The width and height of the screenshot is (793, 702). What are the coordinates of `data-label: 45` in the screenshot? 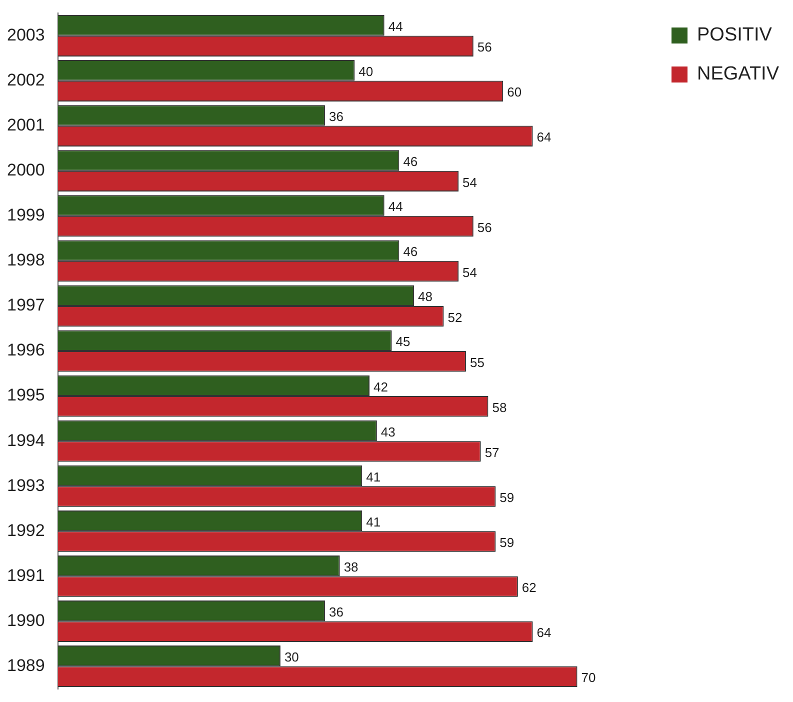 It's located at (403, 342).